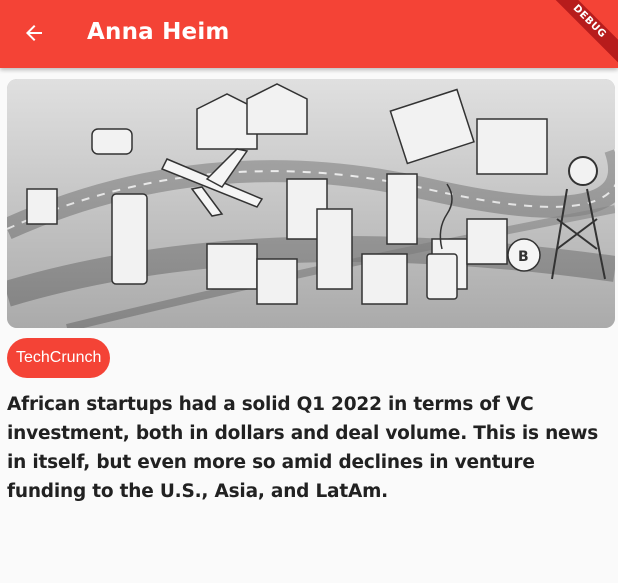  I want to click on app-bar: Anna Heim, so click(309, 34).